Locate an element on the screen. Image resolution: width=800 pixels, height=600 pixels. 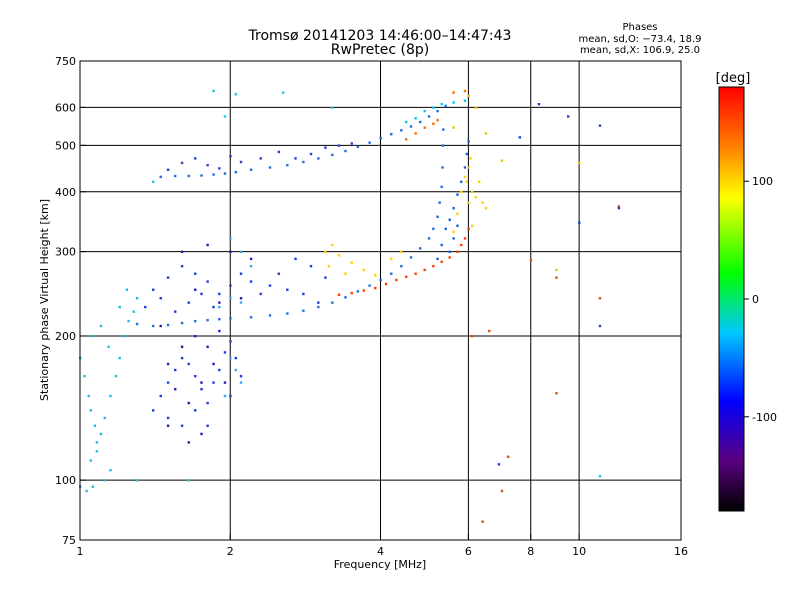
colorbar-tick-label: 100 is located at coordinates (762, 181).